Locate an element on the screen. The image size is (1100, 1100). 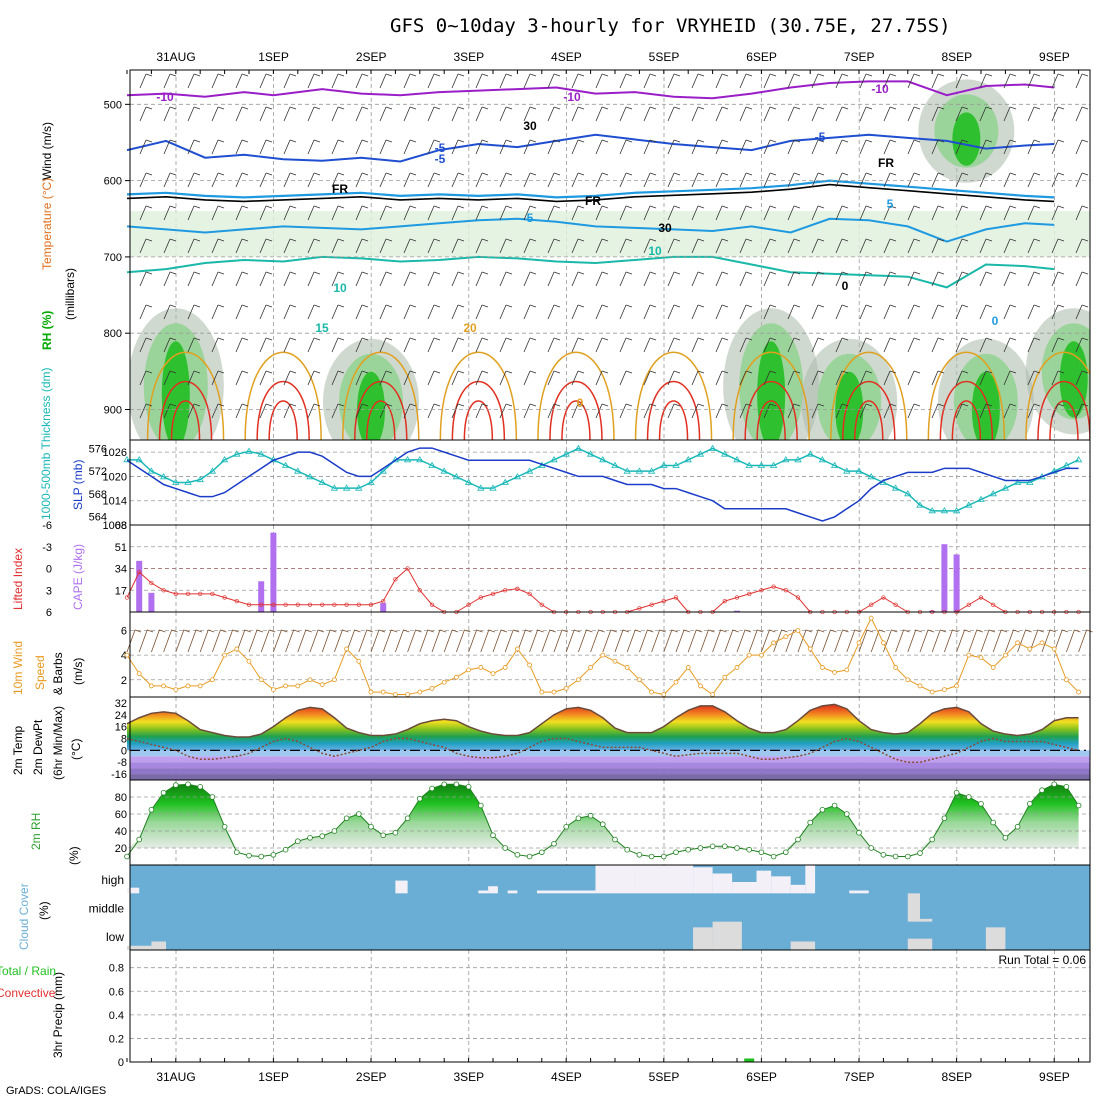
top-date-label: 5SEP is located at coordinates (664, 57).